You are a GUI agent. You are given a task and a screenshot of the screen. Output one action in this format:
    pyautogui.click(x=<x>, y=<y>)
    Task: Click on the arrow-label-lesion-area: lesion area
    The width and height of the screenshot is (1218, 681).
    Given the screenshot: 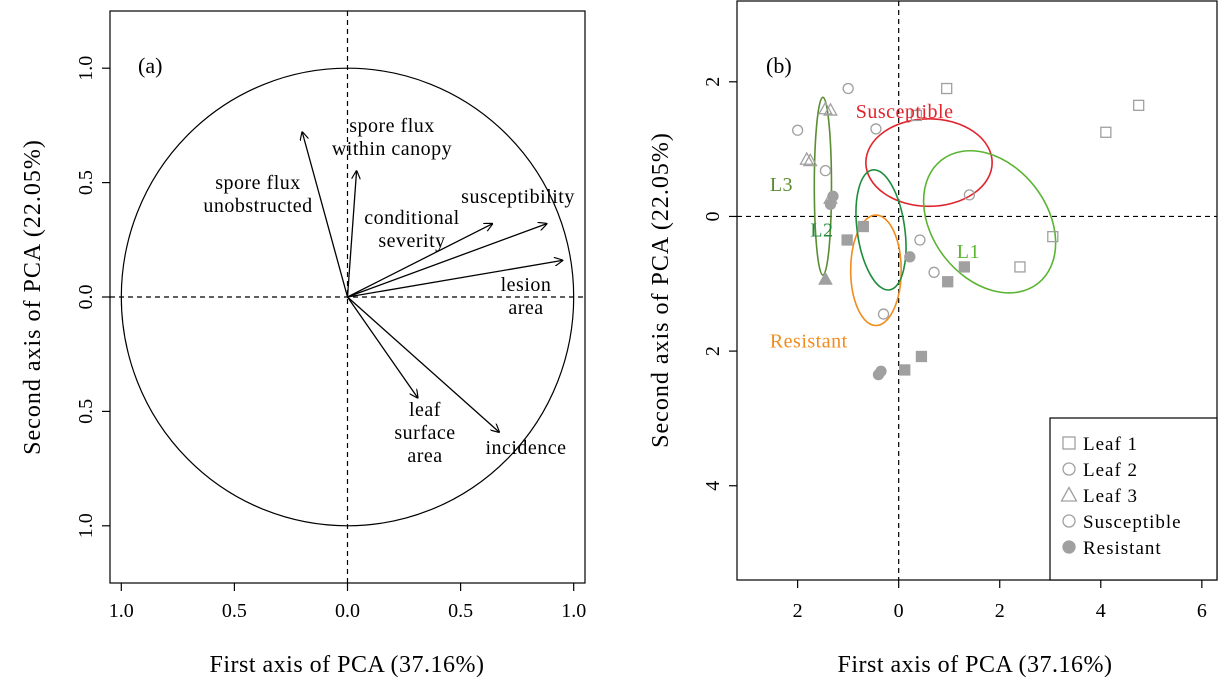 What is the action you would take?
    pyautogui.click(x=526, y=296)
    